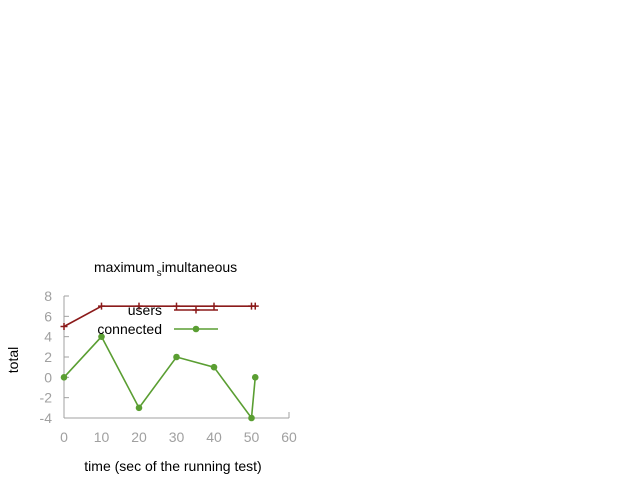 Image resolution: width=640 pixels, height=480 pixels. Describe the element at coordinates (48, 357) in the screenshot. I see `y-tick-label: 2` at that location.